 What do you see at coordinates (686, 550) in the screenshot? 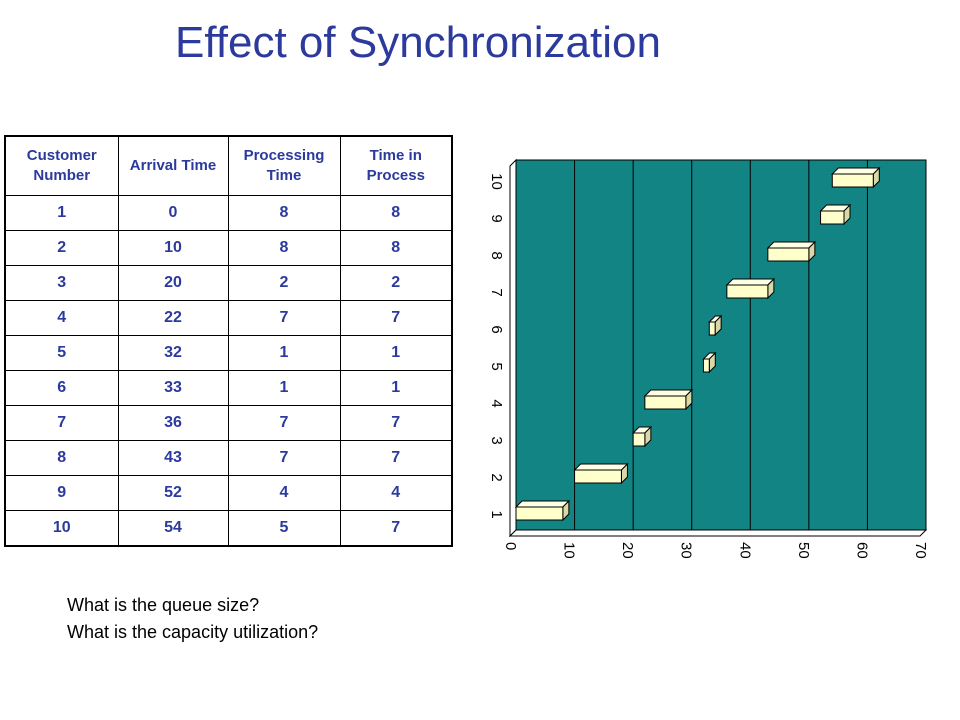
I see `x-tick-label: 30` at bounding box center [686, 550].